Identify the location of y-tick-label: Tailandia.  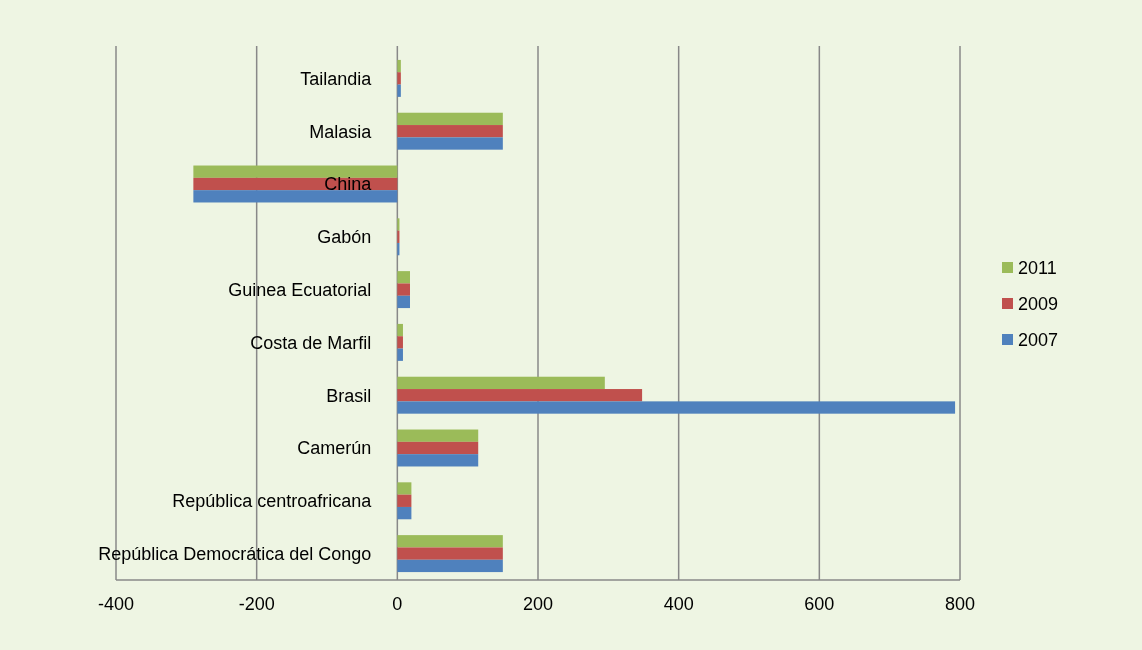
(336, 78).